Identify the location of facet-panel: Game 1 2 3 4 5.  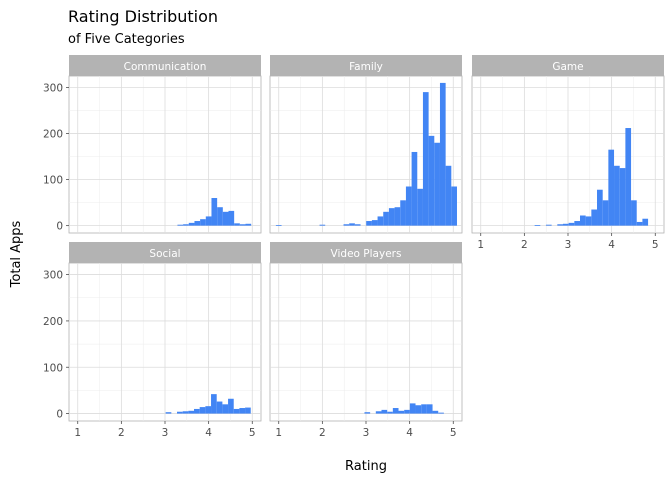
(568, 153).